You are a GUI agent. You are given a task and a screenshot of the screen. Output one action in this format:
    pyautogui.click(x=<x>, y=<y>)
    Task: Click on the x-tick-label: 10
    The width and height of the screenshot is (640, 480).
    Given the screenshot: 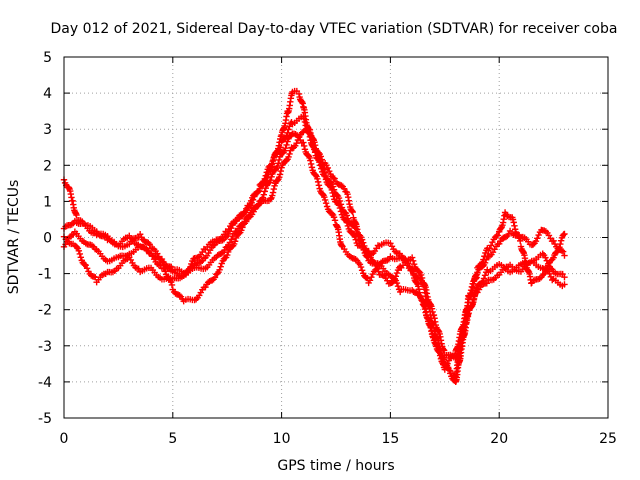 What is the action you would take?
    pyautogui.click(x=282, y=439)
    